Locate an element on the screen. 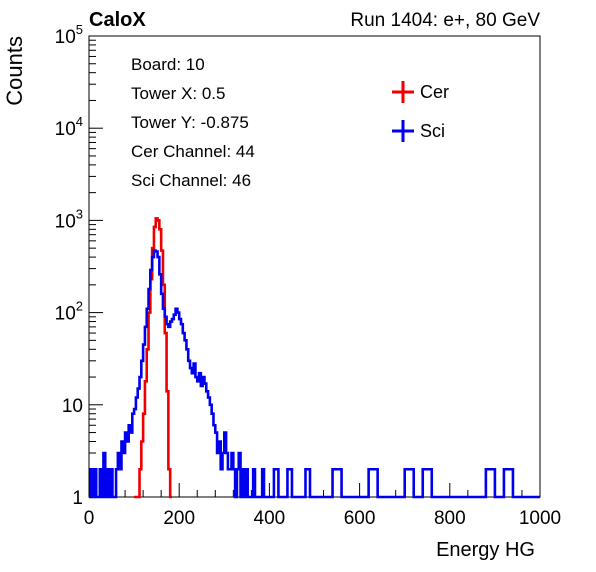 Image resolution: width=596 pixels, height=572 pixels. header-left: CaloX is located at coordinates (117, 20).